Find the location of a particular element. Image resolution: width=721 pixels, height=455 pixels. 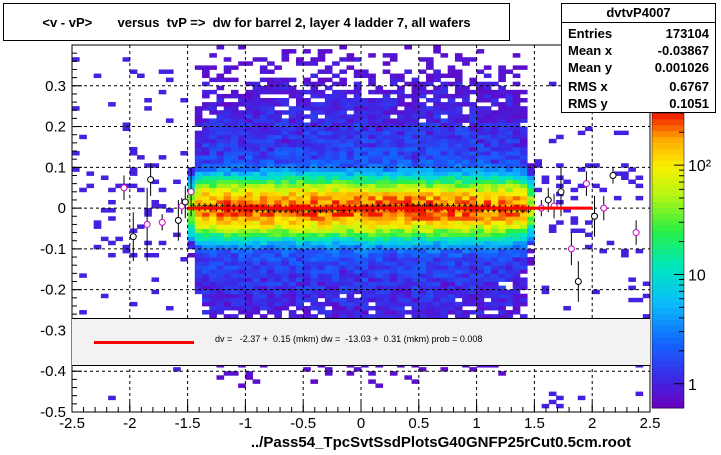

outlier-marker is located at coordinates (191, 192).